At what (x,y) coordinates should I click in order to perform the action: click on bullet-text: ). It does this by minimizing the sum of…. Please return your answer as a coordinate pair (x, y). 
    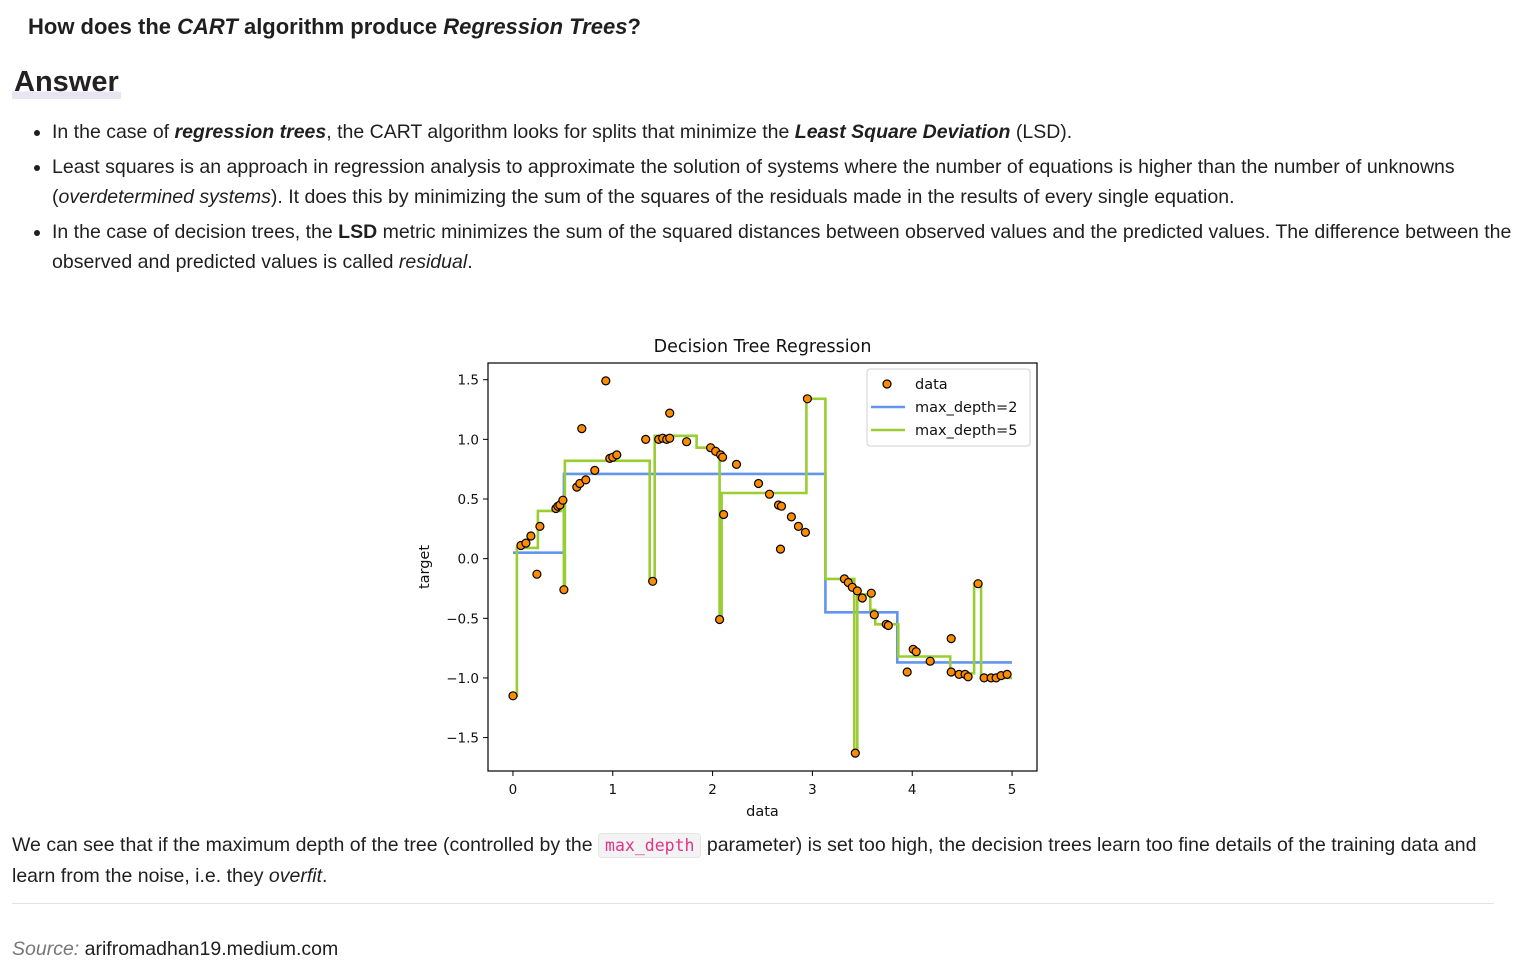
    Looking at the image, I should click on (752, 197).